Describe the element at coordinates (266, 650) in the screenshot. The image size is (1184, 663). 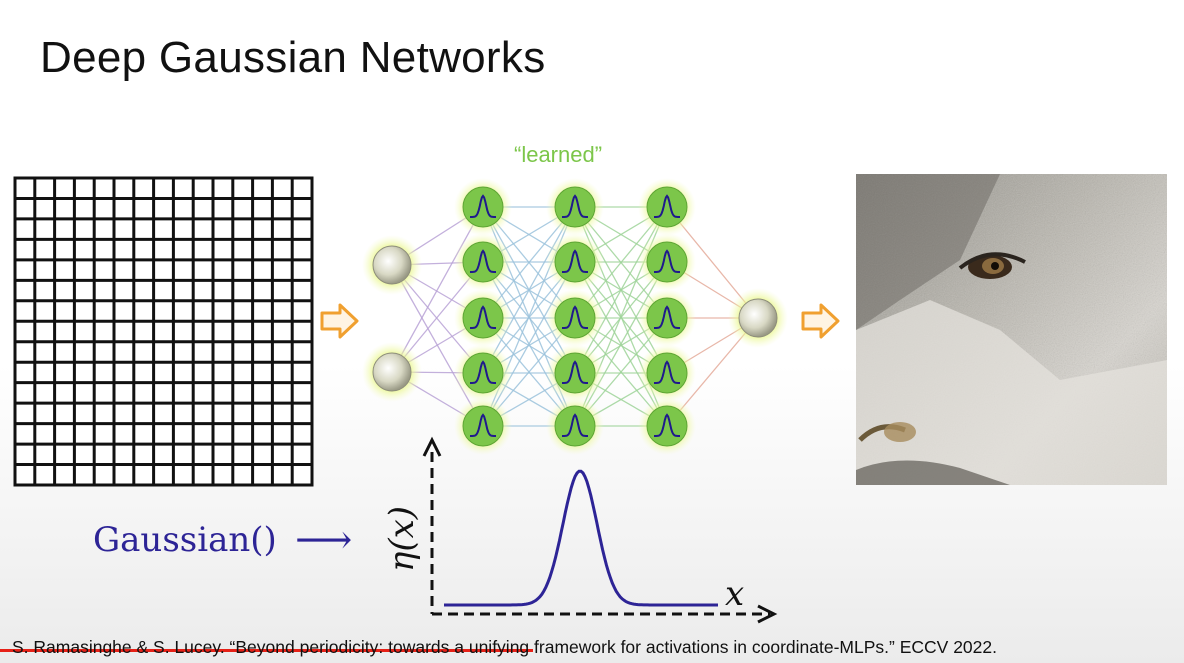
I see `video-progress-bar` at that location.